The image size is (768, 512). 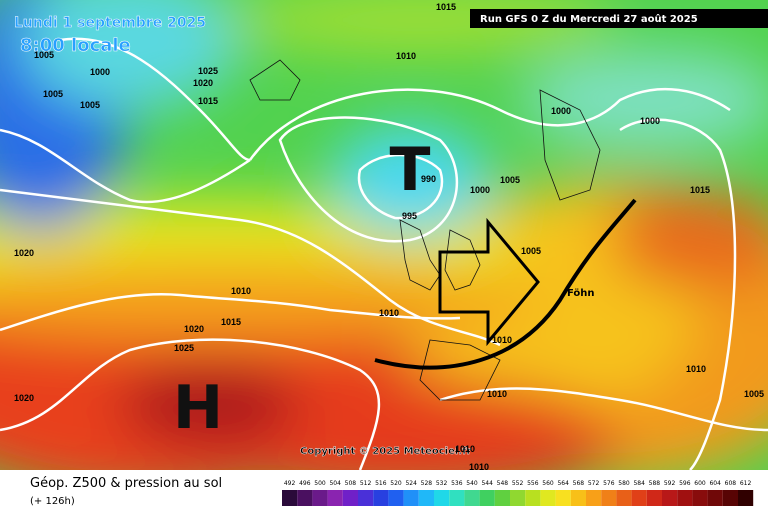 What do you see at coordinates (700, 483) in the screenshot?
I see `scale-label: 600` at bounding box center [700, 483].